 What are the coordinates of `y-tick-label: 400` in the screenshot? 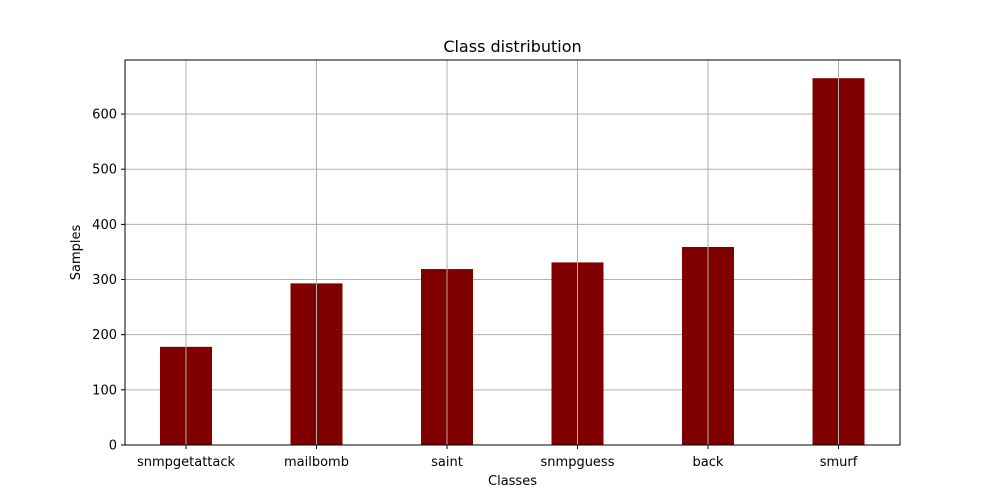 It's located at (104, 225).